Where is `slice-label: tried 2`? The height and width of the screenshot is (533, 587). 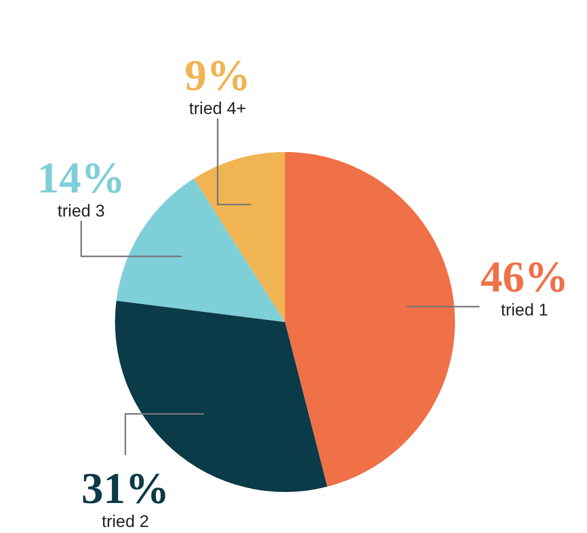
slice-label: tried 2 is located at coordinates (125, 522).